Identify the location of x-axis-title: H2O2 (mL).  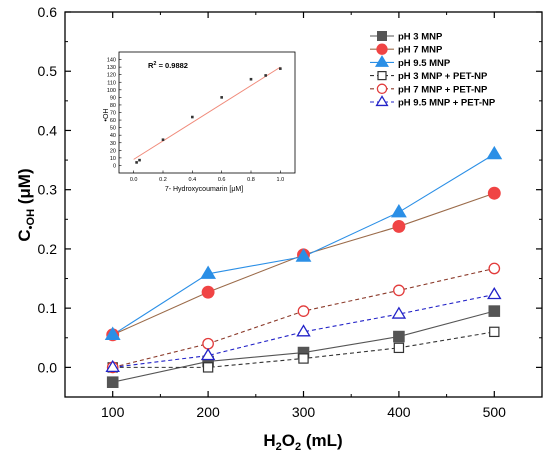
(302, 442).